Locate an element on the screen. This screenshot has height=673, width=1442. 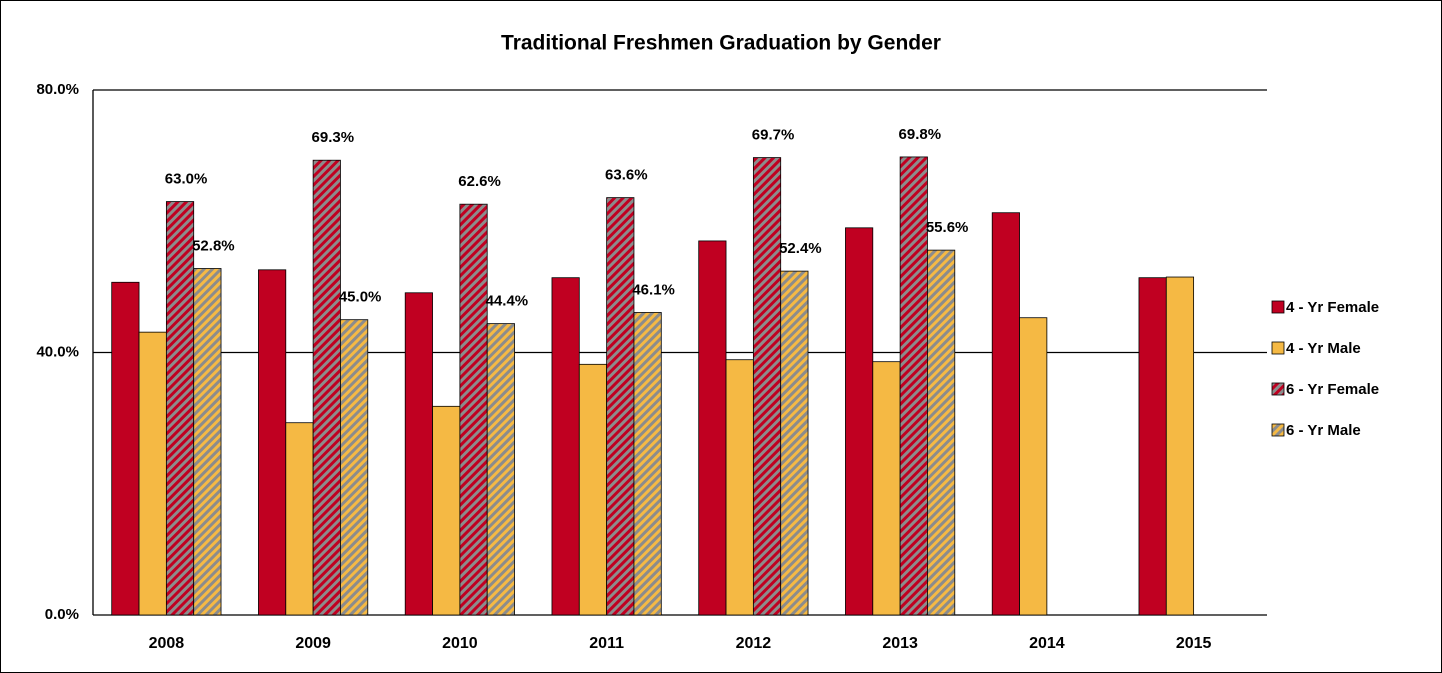
y-tick-label: 0.0% is located at coordinates (62, 614).